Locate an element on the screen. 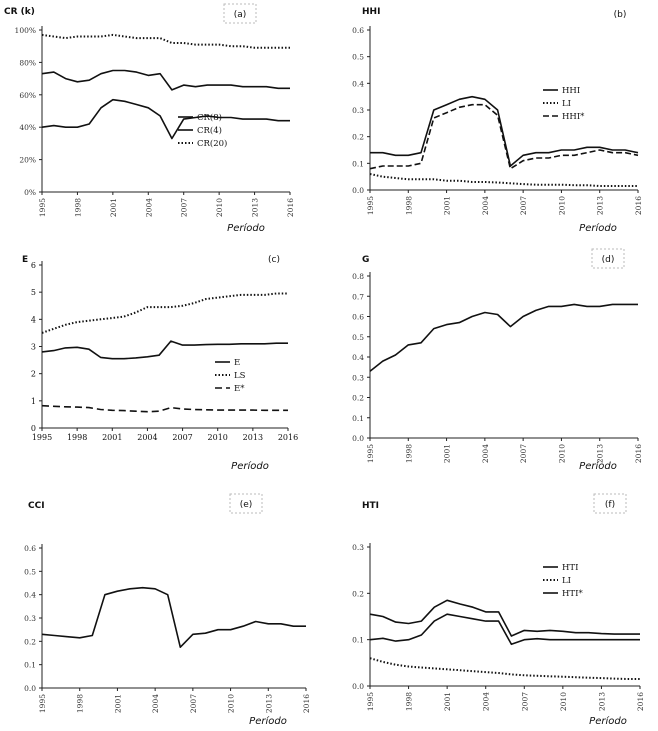 This screenshot has height=731, width=658. y-tick-label: 0.4 is located at coordinates (30, 595).